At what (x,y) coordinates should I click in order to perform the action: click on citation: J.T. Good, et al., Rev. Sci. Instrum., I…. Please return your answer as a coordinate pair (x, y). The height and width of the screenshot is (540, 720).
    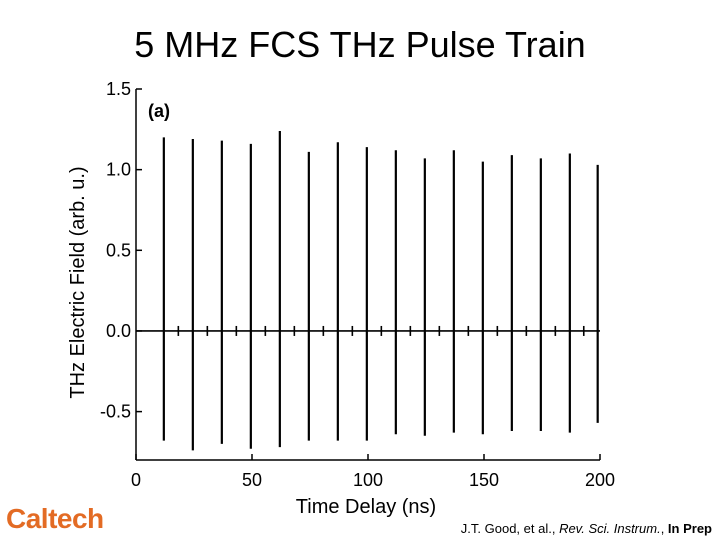
    Looking at the image, I should click on (586, 528).